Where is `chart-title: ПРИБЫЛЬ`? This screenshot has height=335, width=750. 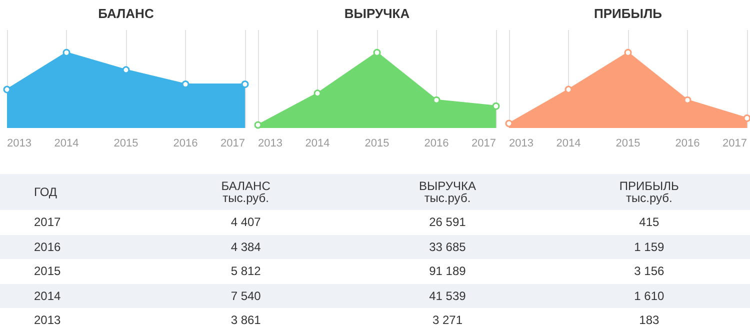
chart-title: ПРИБЫЛЬ is located at coordinates (628, 13).